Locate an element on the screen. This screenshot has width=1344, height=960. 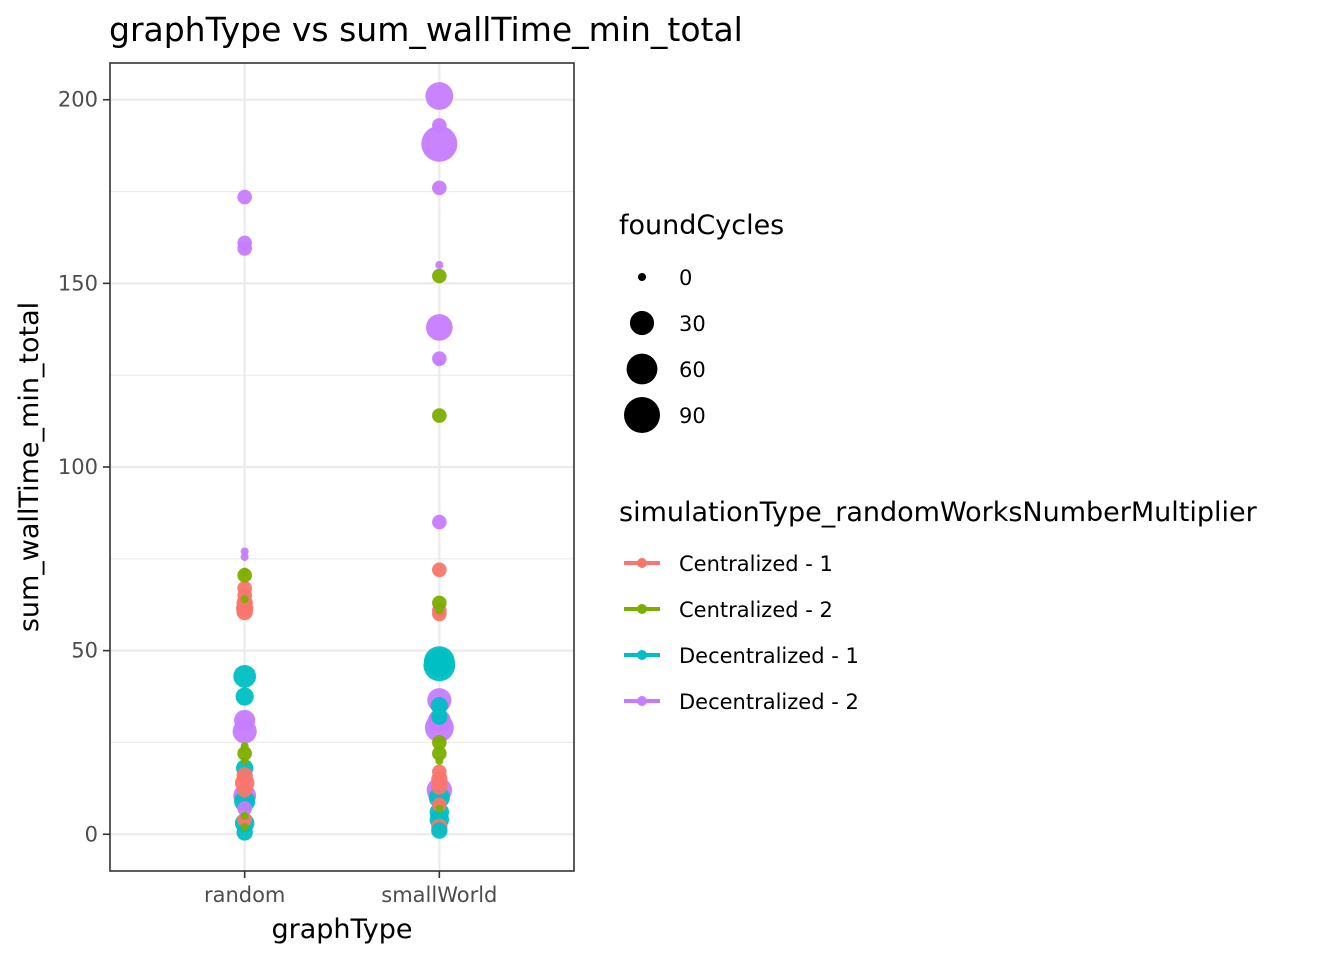
y-tick-label: 50 is located at coordinates (84, 651).